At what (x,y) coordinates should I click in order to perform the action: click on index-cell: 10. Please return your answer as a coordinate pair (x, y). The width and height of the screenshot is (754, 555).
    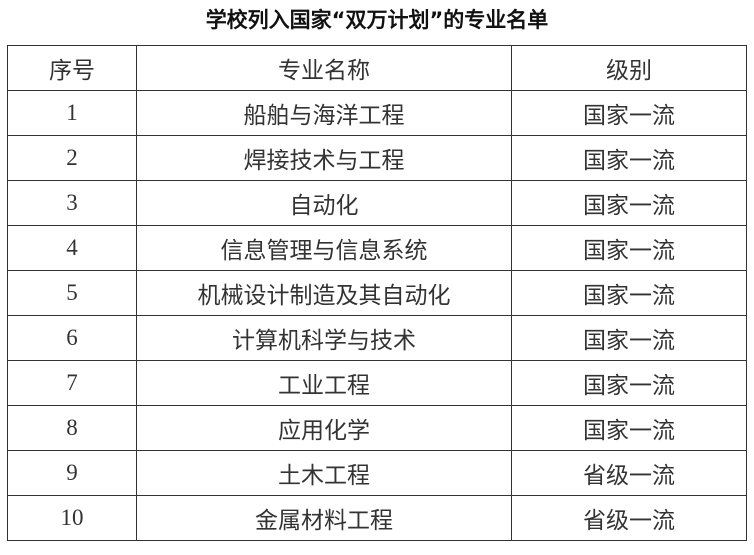
    Looking at the image, I should click on (72, 518).